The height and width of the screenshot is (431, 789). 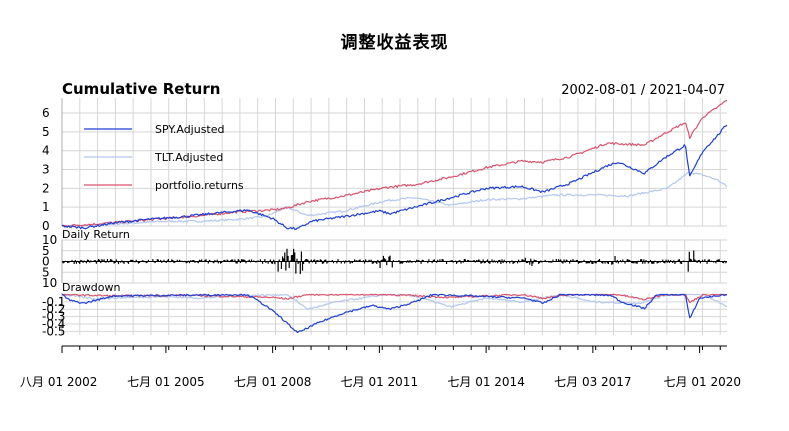 What do you see at coordinates (190, 129) in the screenshot?
I see `legend-label: SPY.Adjusted` at bounding box center [190, 129].